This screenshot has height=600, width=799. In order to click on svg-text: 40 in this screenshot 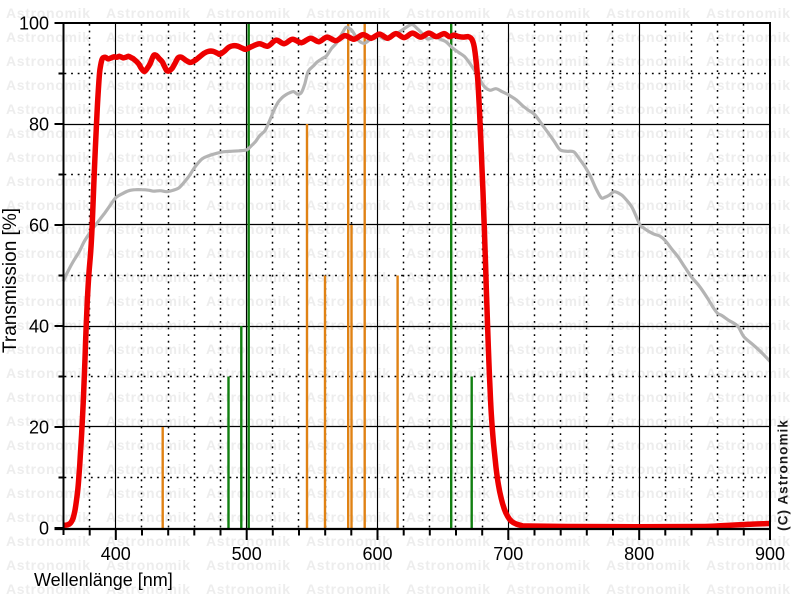, I will do `click(39, 327)`.